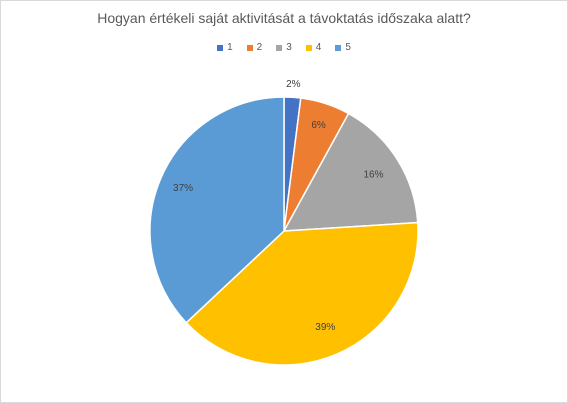 The height and width of the screenshot is (403, 568). I want to click on legend-label-5: 5, so click(348, 47).